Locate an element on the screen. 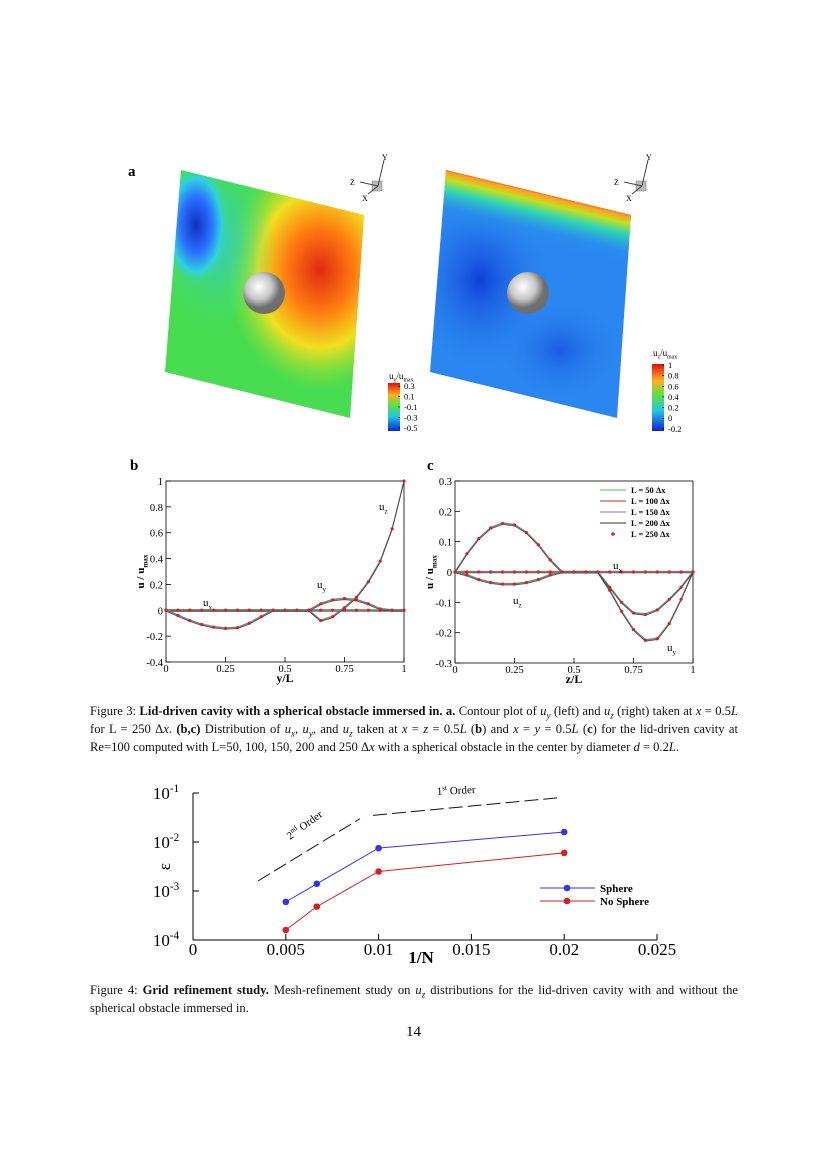 Image resolution: width=827 pixels, height=1169 pixels. text-segment: /u is located at coordinates (664, 353).